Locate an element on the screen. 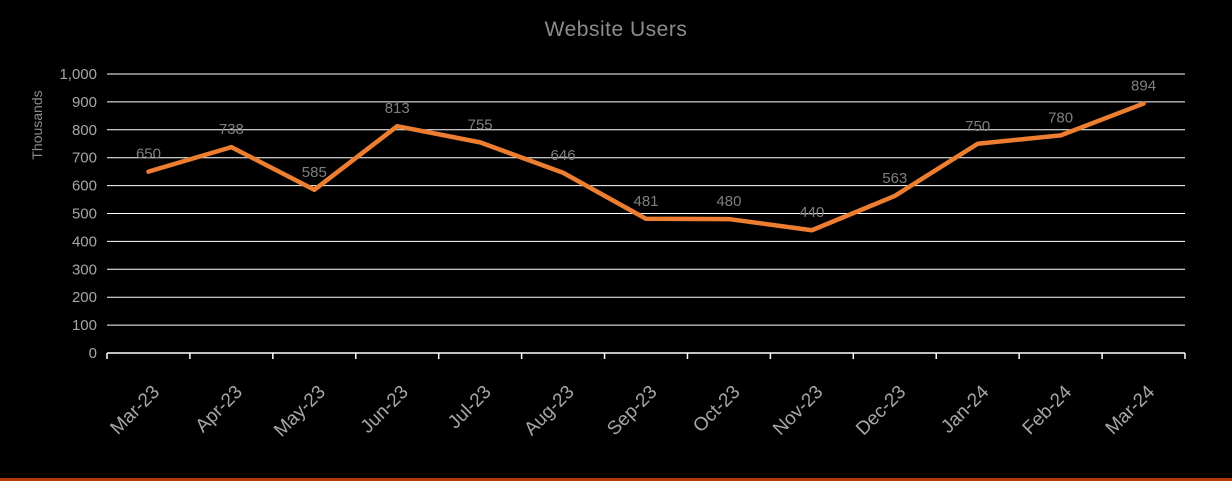 This screenshot has width=1232, height=481. x-axis-category-label: Mar-23 is located at coordinates (135, 410).